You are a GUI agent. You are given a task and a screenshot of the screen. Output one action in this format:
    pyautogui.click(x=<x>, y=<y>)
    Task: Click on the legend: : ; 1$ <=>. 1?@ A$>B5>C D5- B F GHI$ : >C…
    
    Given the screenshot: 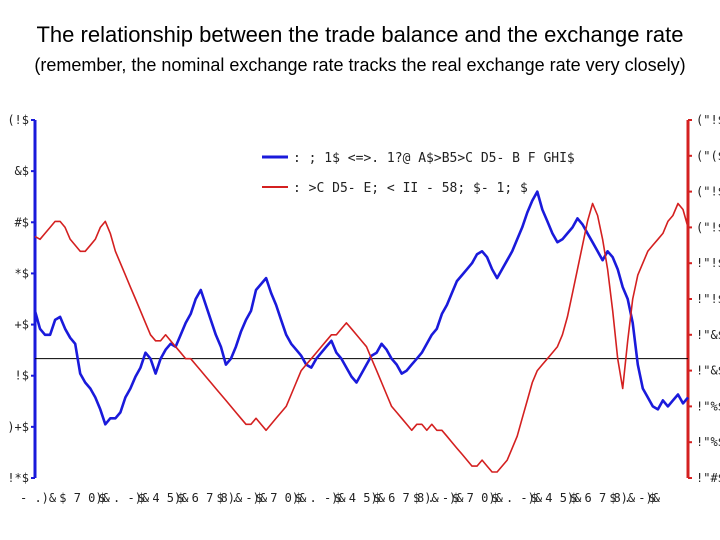 What is the action you would take?
    pyautogui.click(x=418, y=173)
    